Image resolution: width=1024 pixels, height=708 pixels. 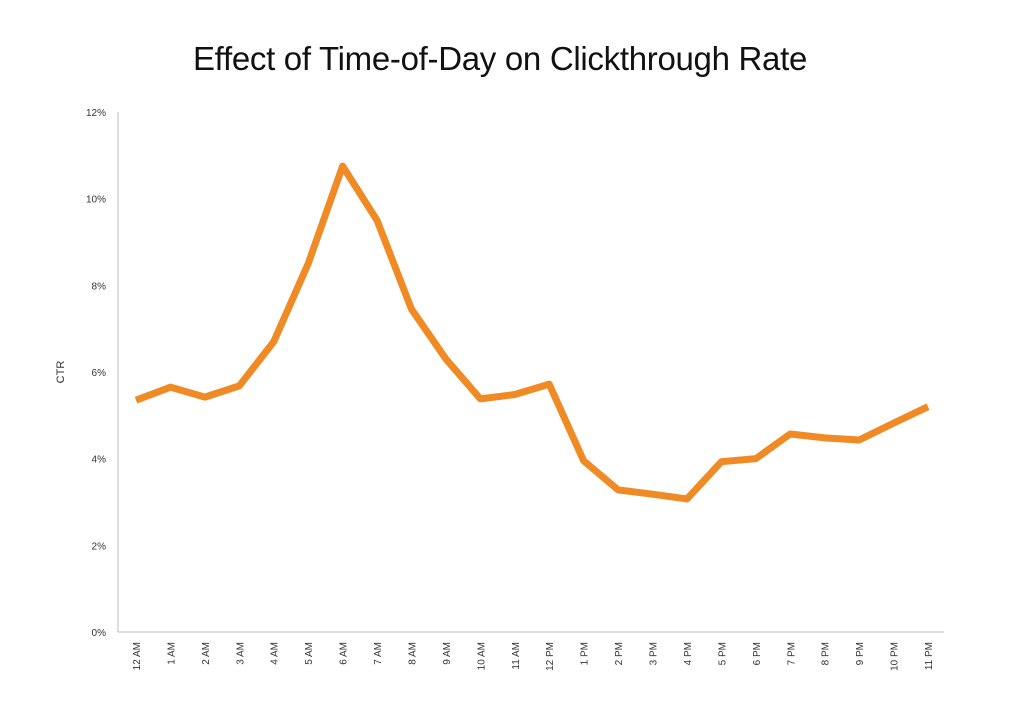 I want to click on y-axis-title: CTR, so click(x=61, y=372).